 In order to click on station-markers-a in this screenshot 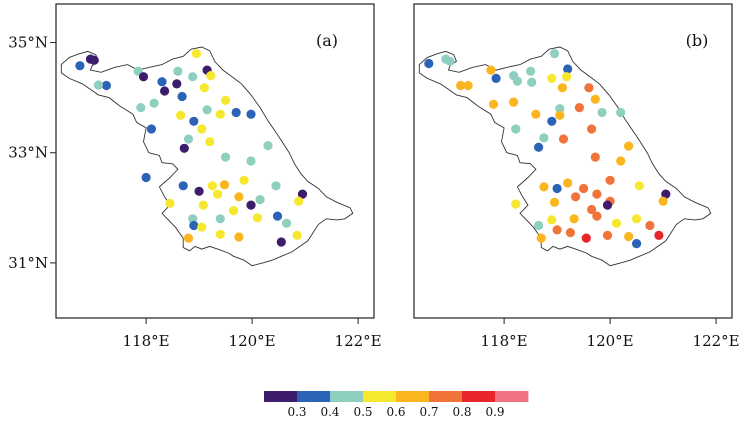, I will do `click(191, 148)`.